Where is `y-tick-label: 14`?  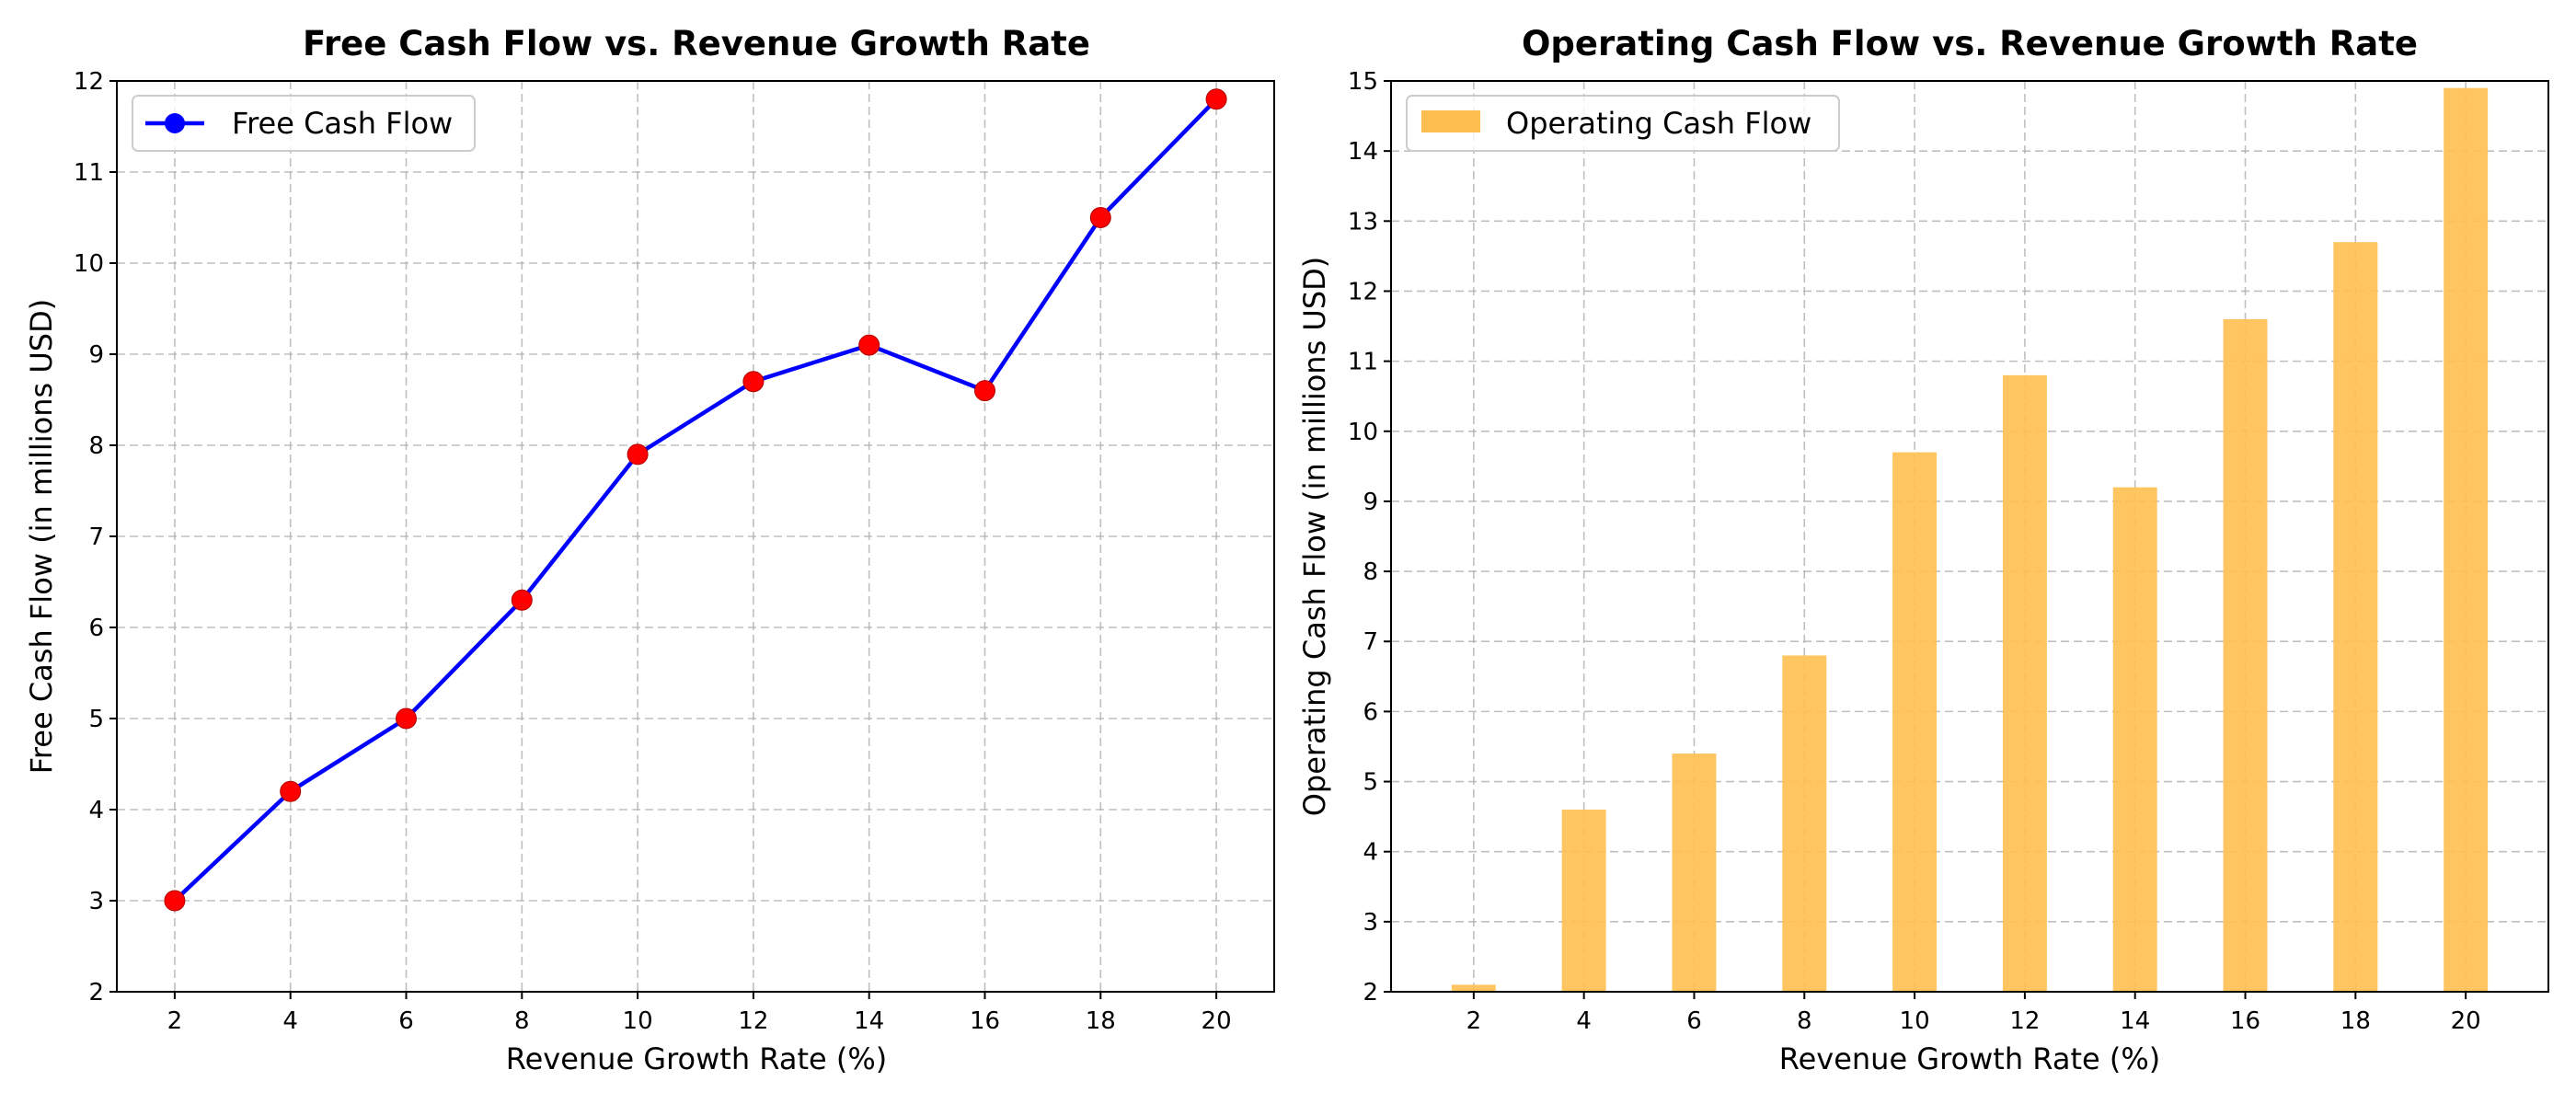 y-tick-label: 14 is located at coordinates (1363, 152).